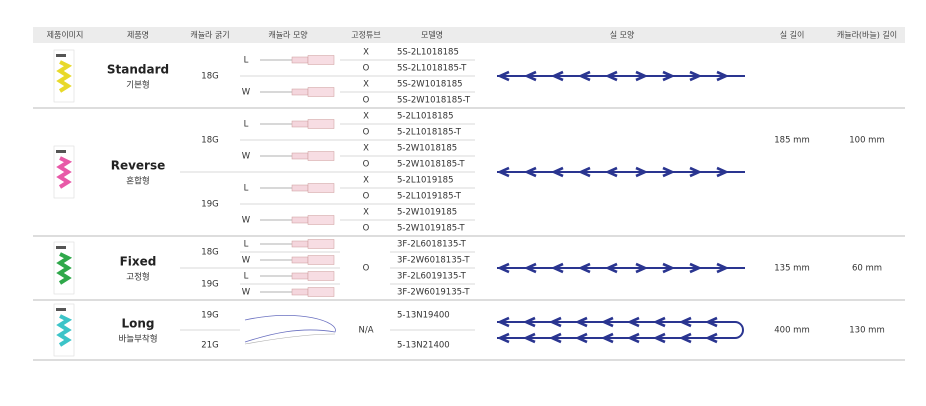 Image resolution: width=926 pixels, height=406 pixels. I want to click on product-type: 고정형, so click(137, 277).